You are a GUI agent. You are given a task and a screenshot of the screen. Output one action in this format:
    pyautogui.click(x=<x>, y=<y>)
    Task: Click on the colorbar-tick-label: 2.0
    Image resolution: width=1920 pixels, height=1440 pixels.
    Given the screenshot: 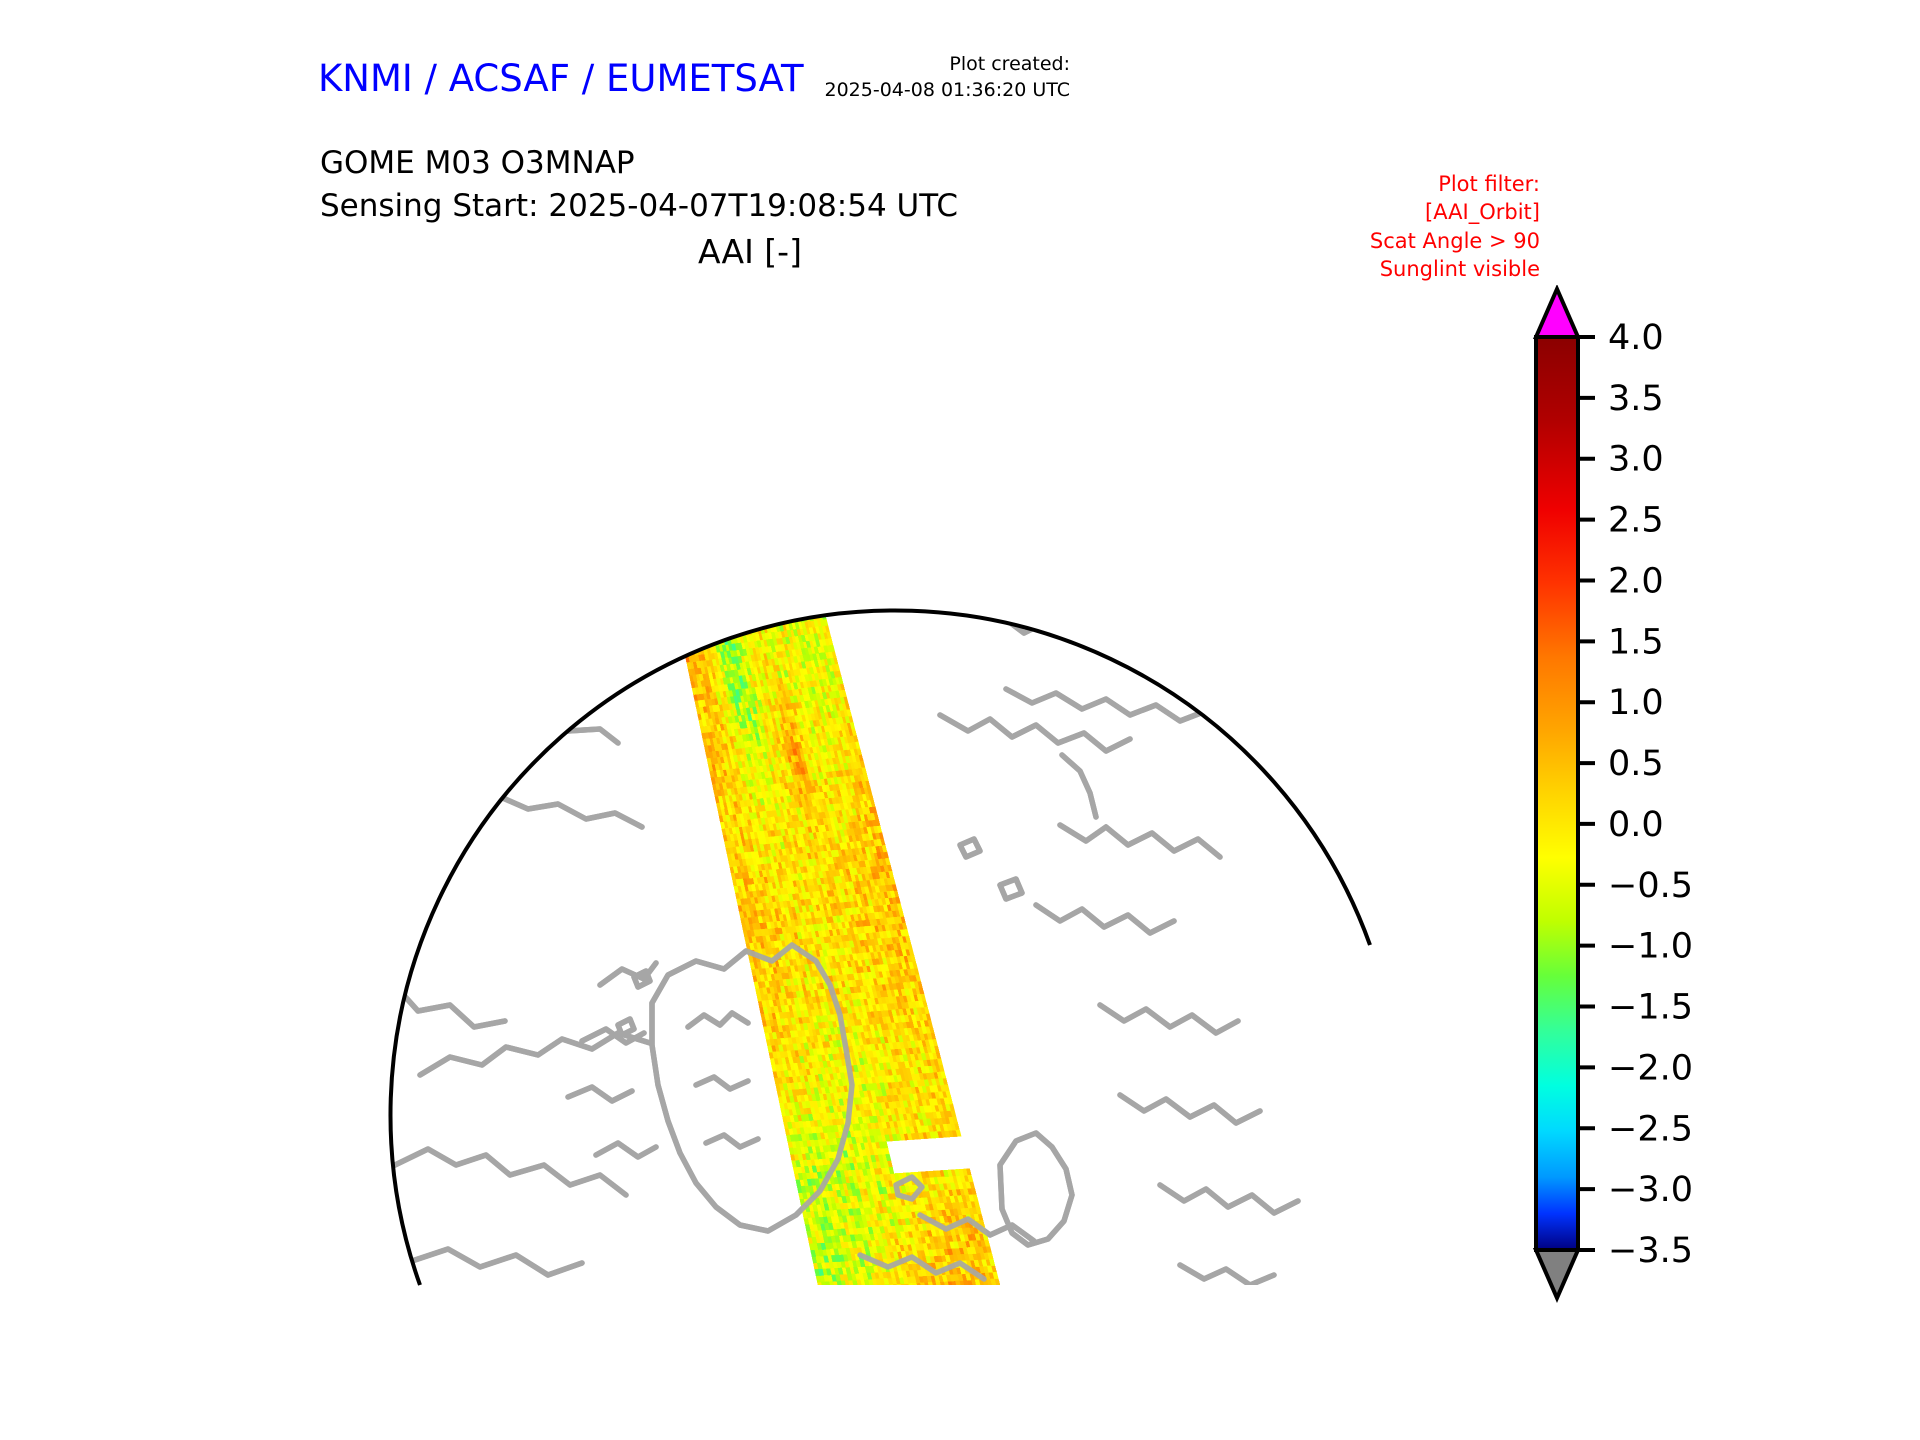 What is the action you would take?
    pyautogui.click(x=1636, y=581)
    